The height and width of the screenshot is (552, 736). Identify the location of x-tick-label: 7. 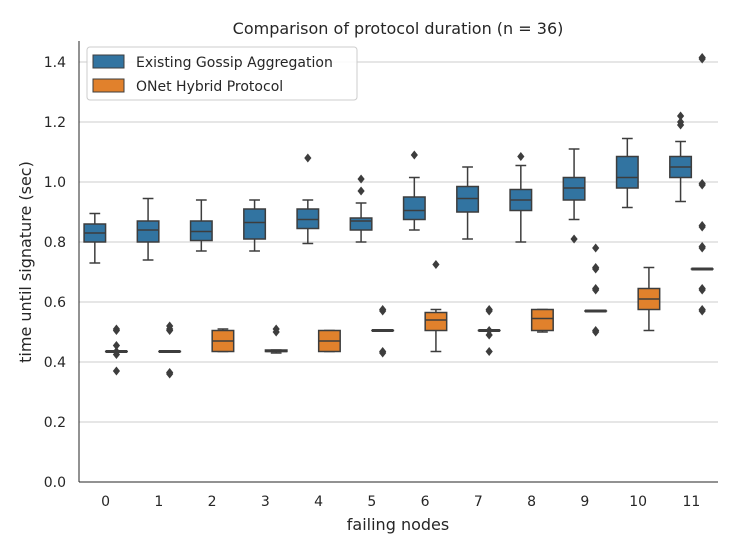
(478, 502).